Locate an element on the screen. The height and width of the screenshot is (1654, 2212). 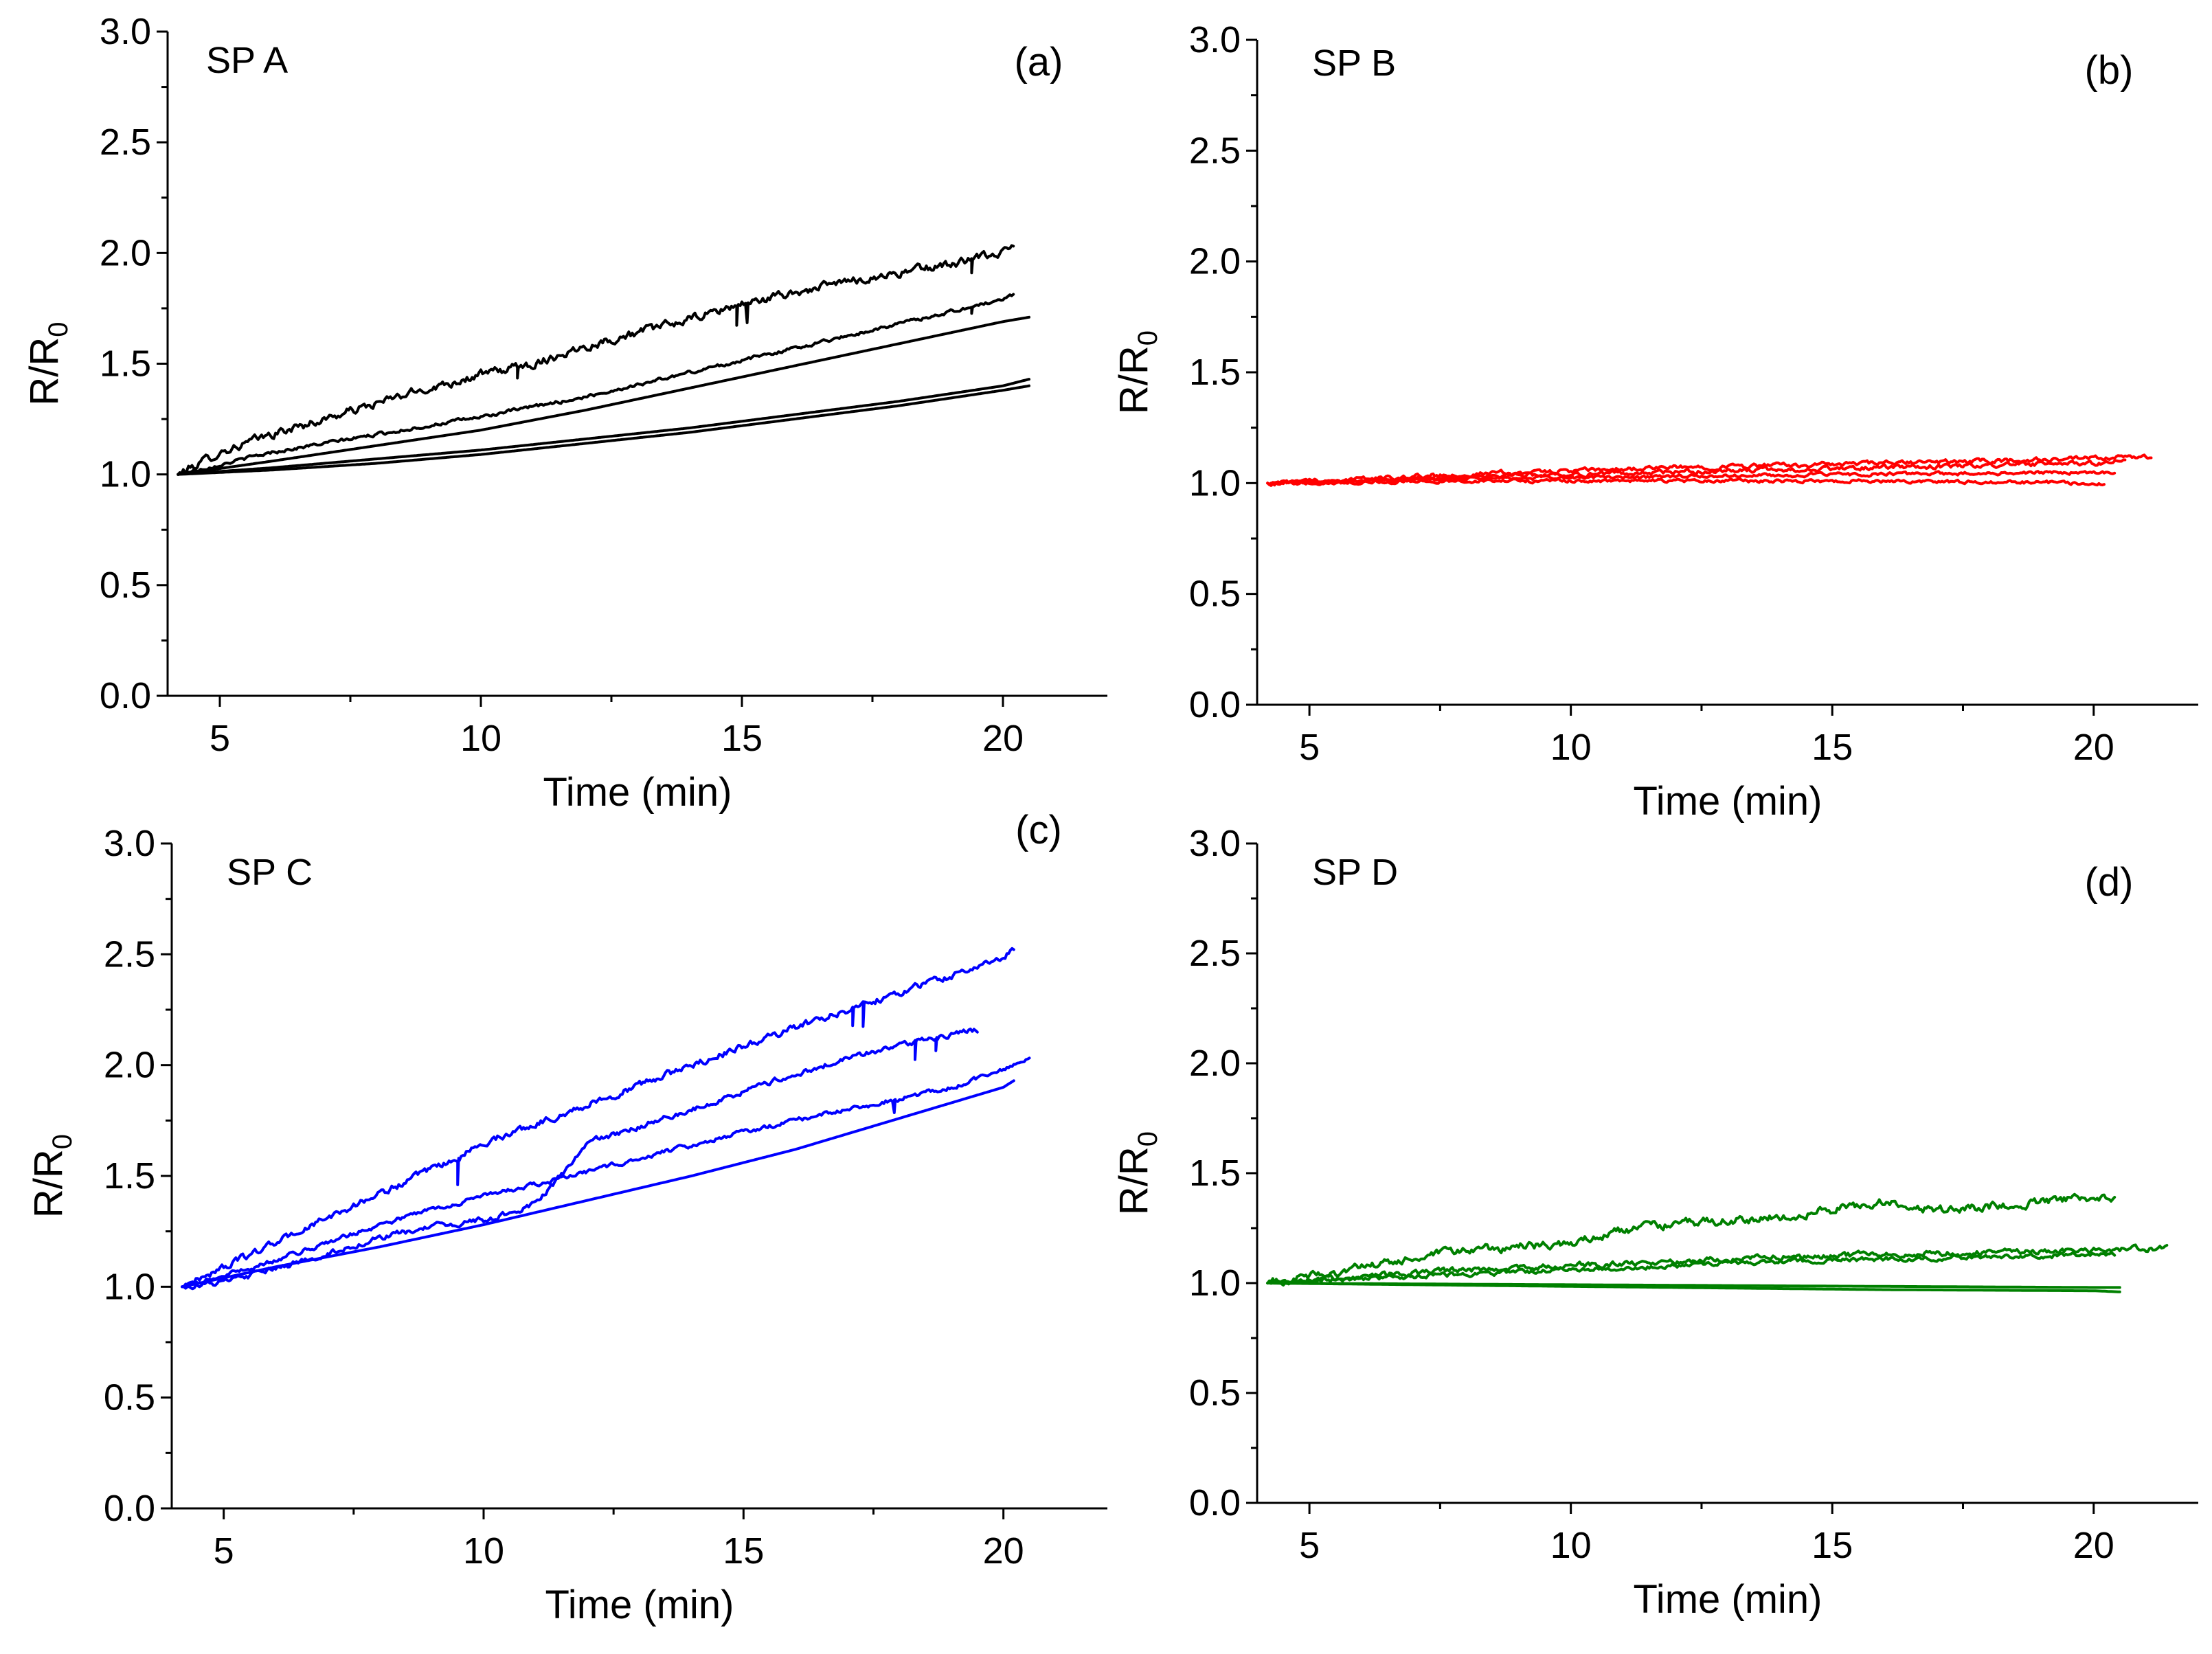
sample-label: SP B is located at coordinates (1354, 63).